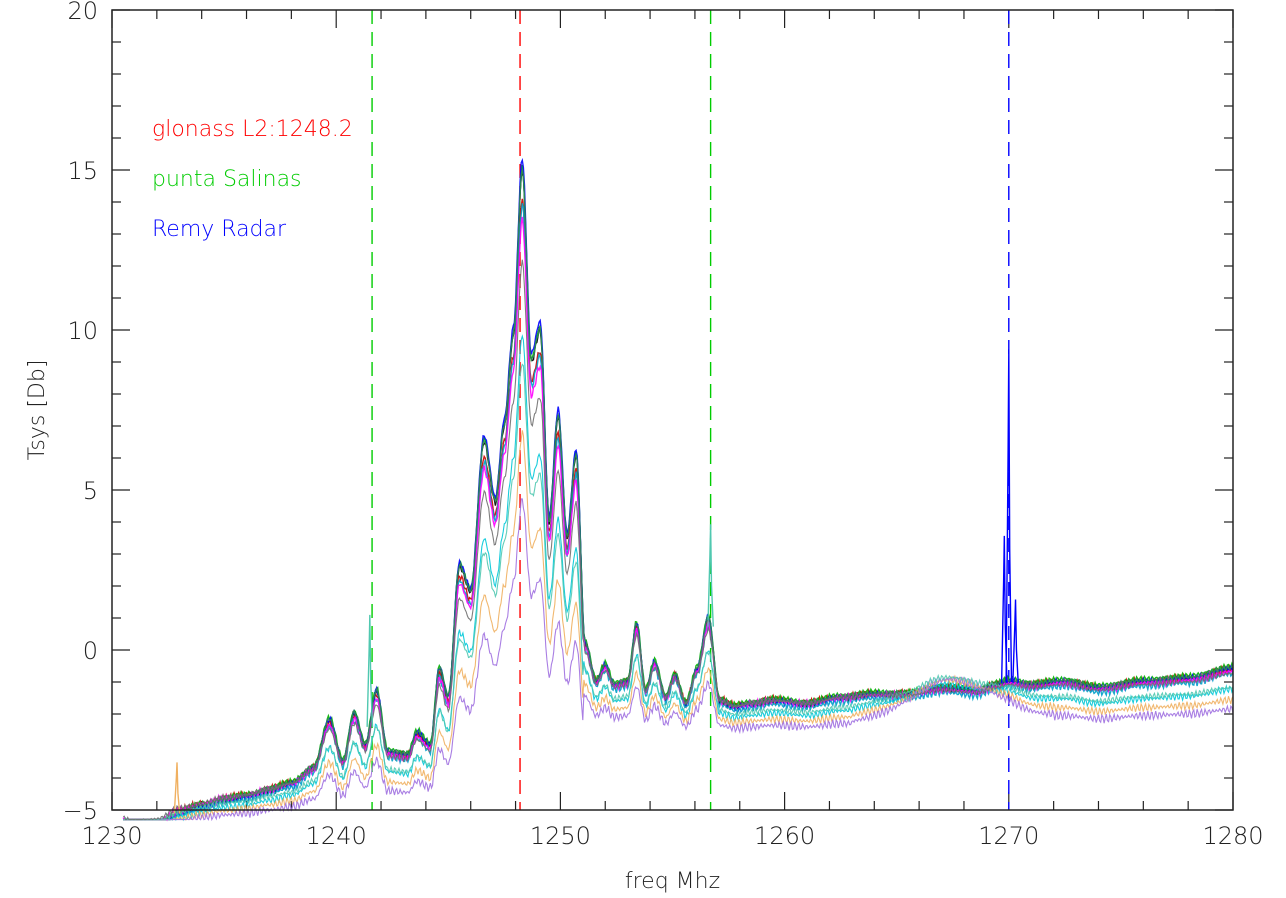 The width and height of the screenshot is (1286, 898). I want to click on legend-entry-remy-radar: Remy Radar, so click(219, 229).